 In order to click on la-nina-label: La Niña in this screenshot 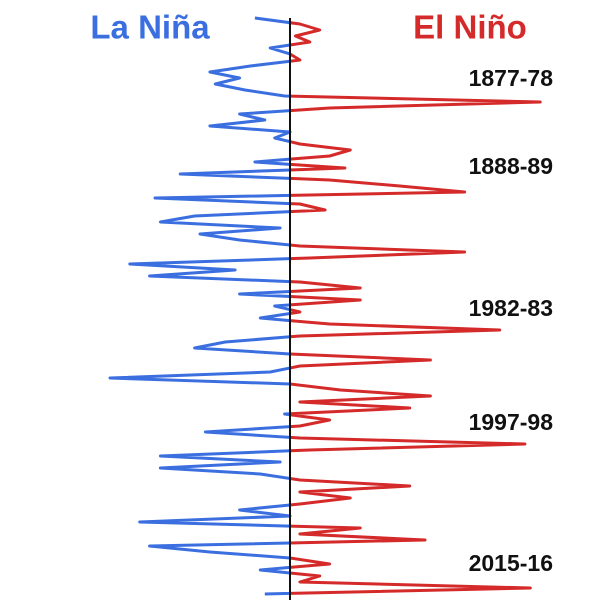, I will do `click(150, 27)`.